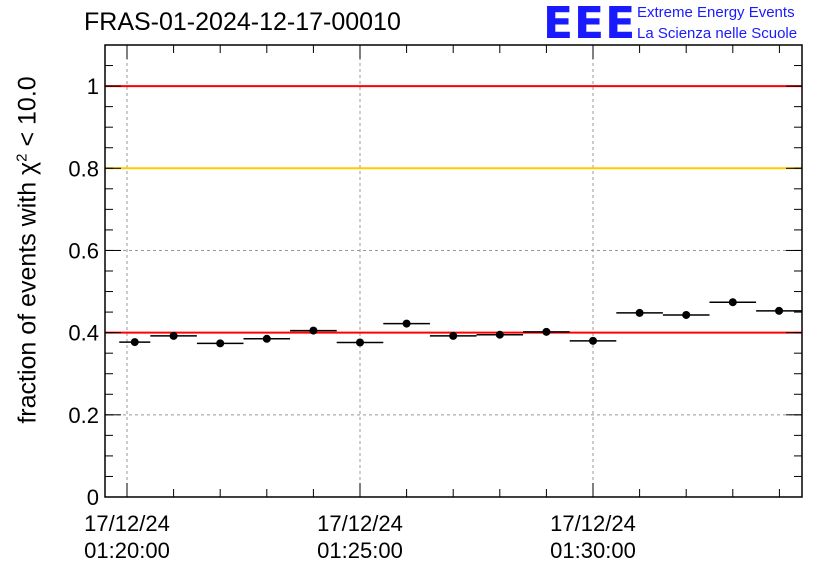 The image size is (836, 572). Describe the element at coordinates (83, 333) in the screenshot. I see `y-tick-label: 0.4` at that location.